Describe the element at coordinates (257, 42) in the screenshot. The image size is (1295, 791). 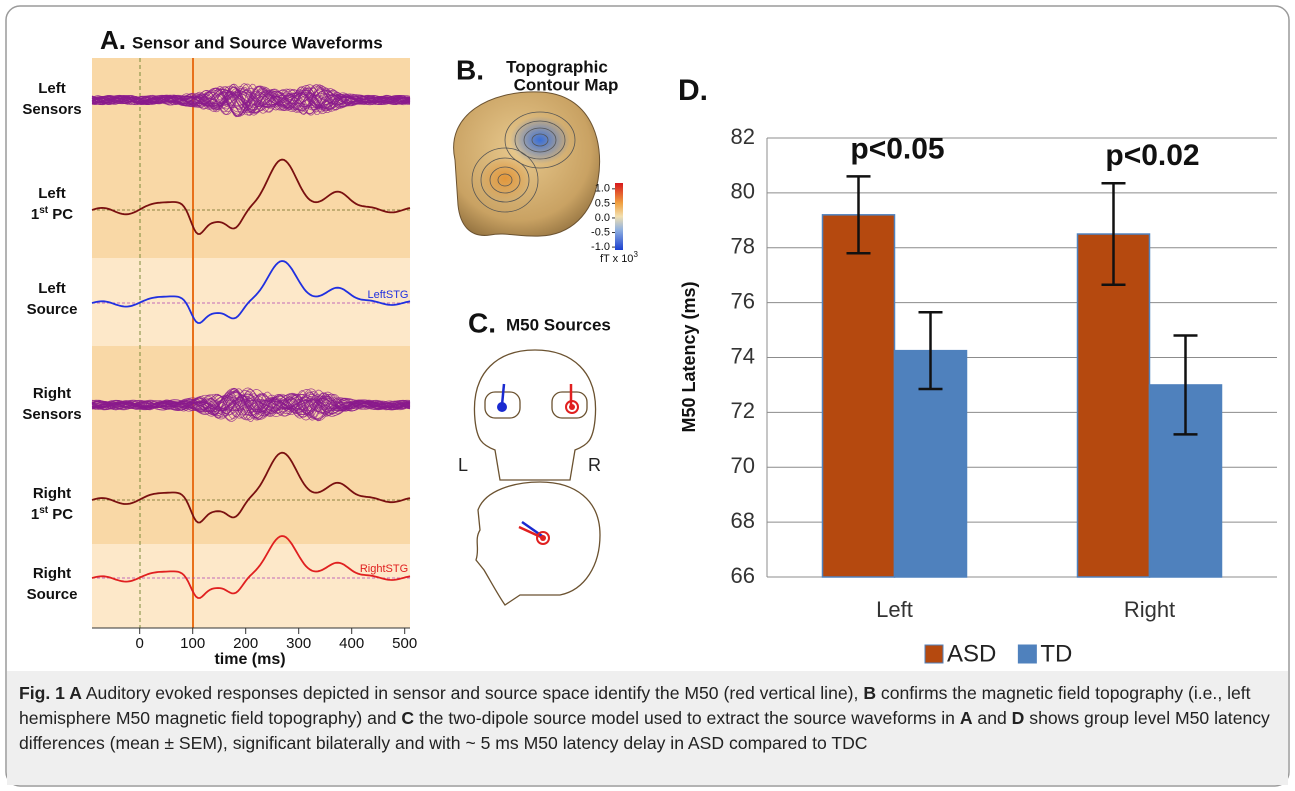
I see `panel-title: Sensor and Source Waveforms` at that location.